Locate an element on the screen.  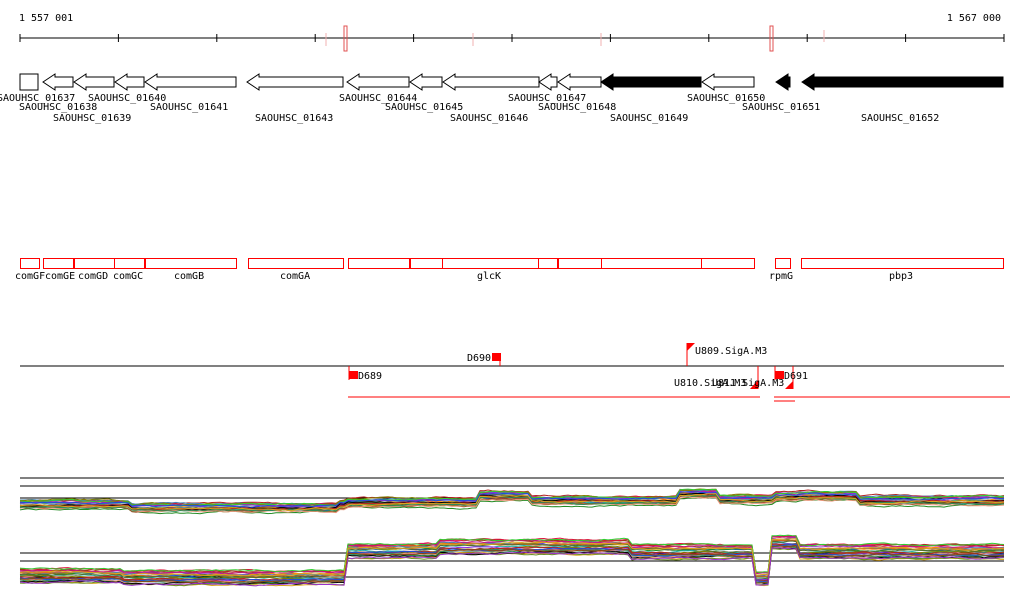
feature-mark-d689 is located at coordinates (353, 375).